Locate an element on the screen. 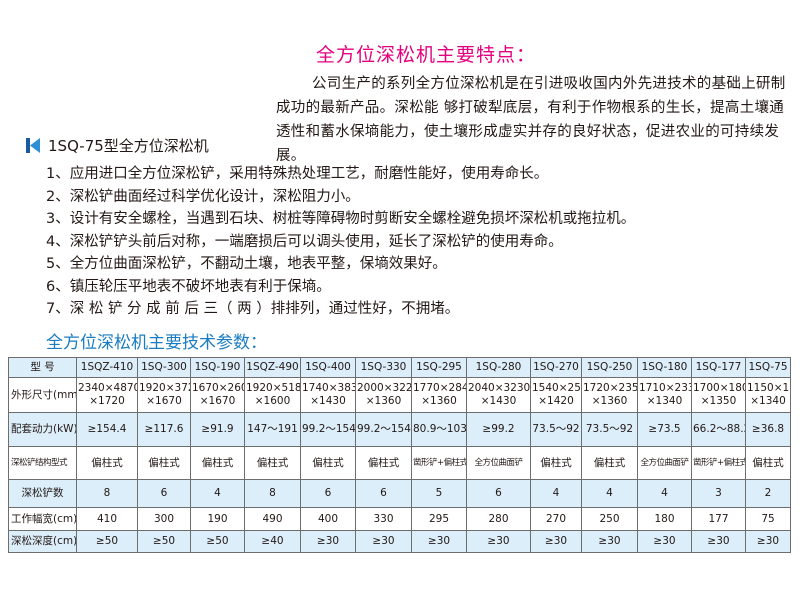 Image resolution: width=800 pixels, height=600 pixels. table-cell: 1SQ-75 is located at coordinates (768, 367).